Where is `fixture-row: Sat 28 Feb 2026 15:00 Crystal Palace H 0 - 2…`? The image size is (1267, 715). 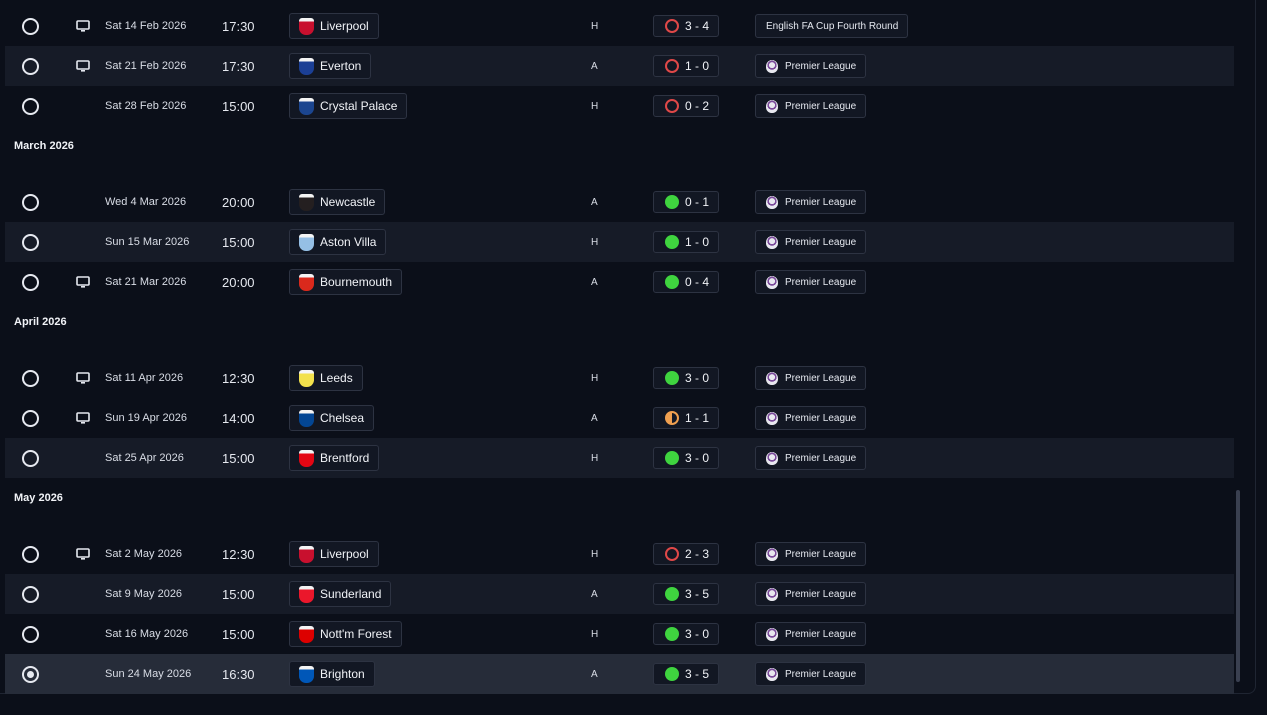 fixture-row: Sat 28 Feb 2026 15:00 Crystal Palace H 0 - 2… is located at coordinates (619, 106).